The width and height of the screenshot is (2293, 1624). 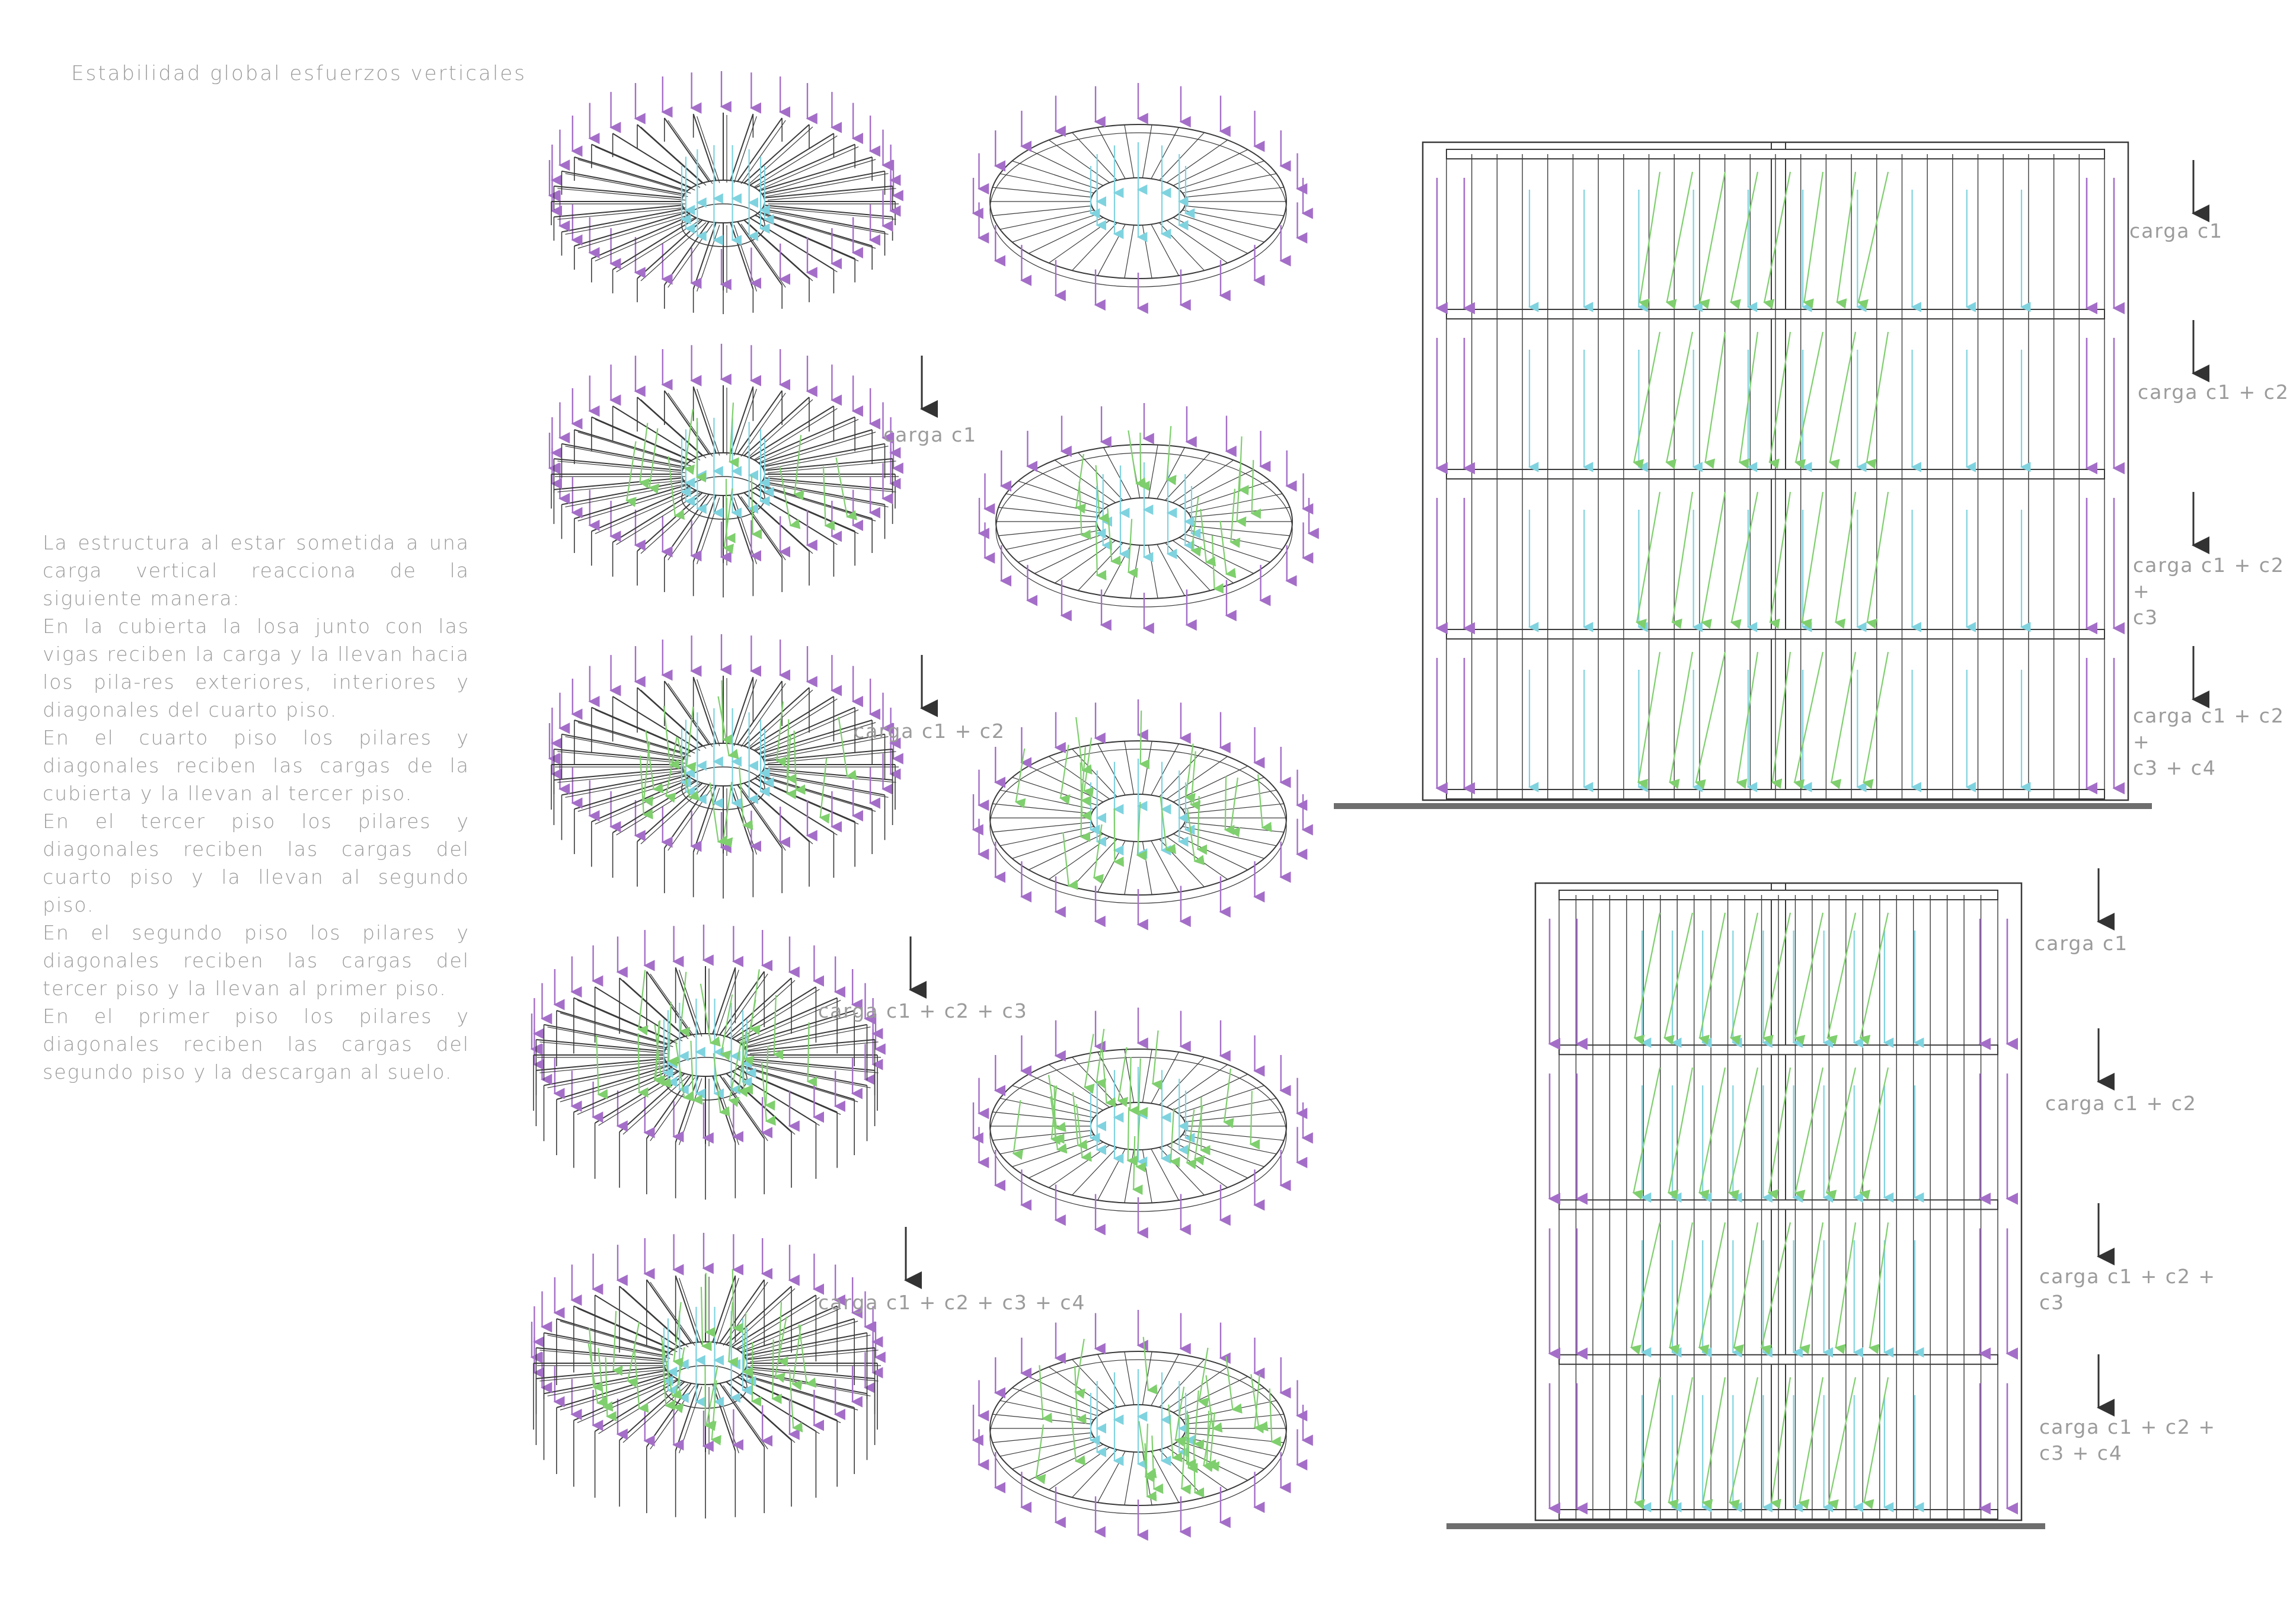 What do you see at coordinates (951, 1303) in the screenshot?
I see `load-label-c1-c2-c3-c4: carga c1 + c2 + c3 + c4` at bounding box center [951, 1303].